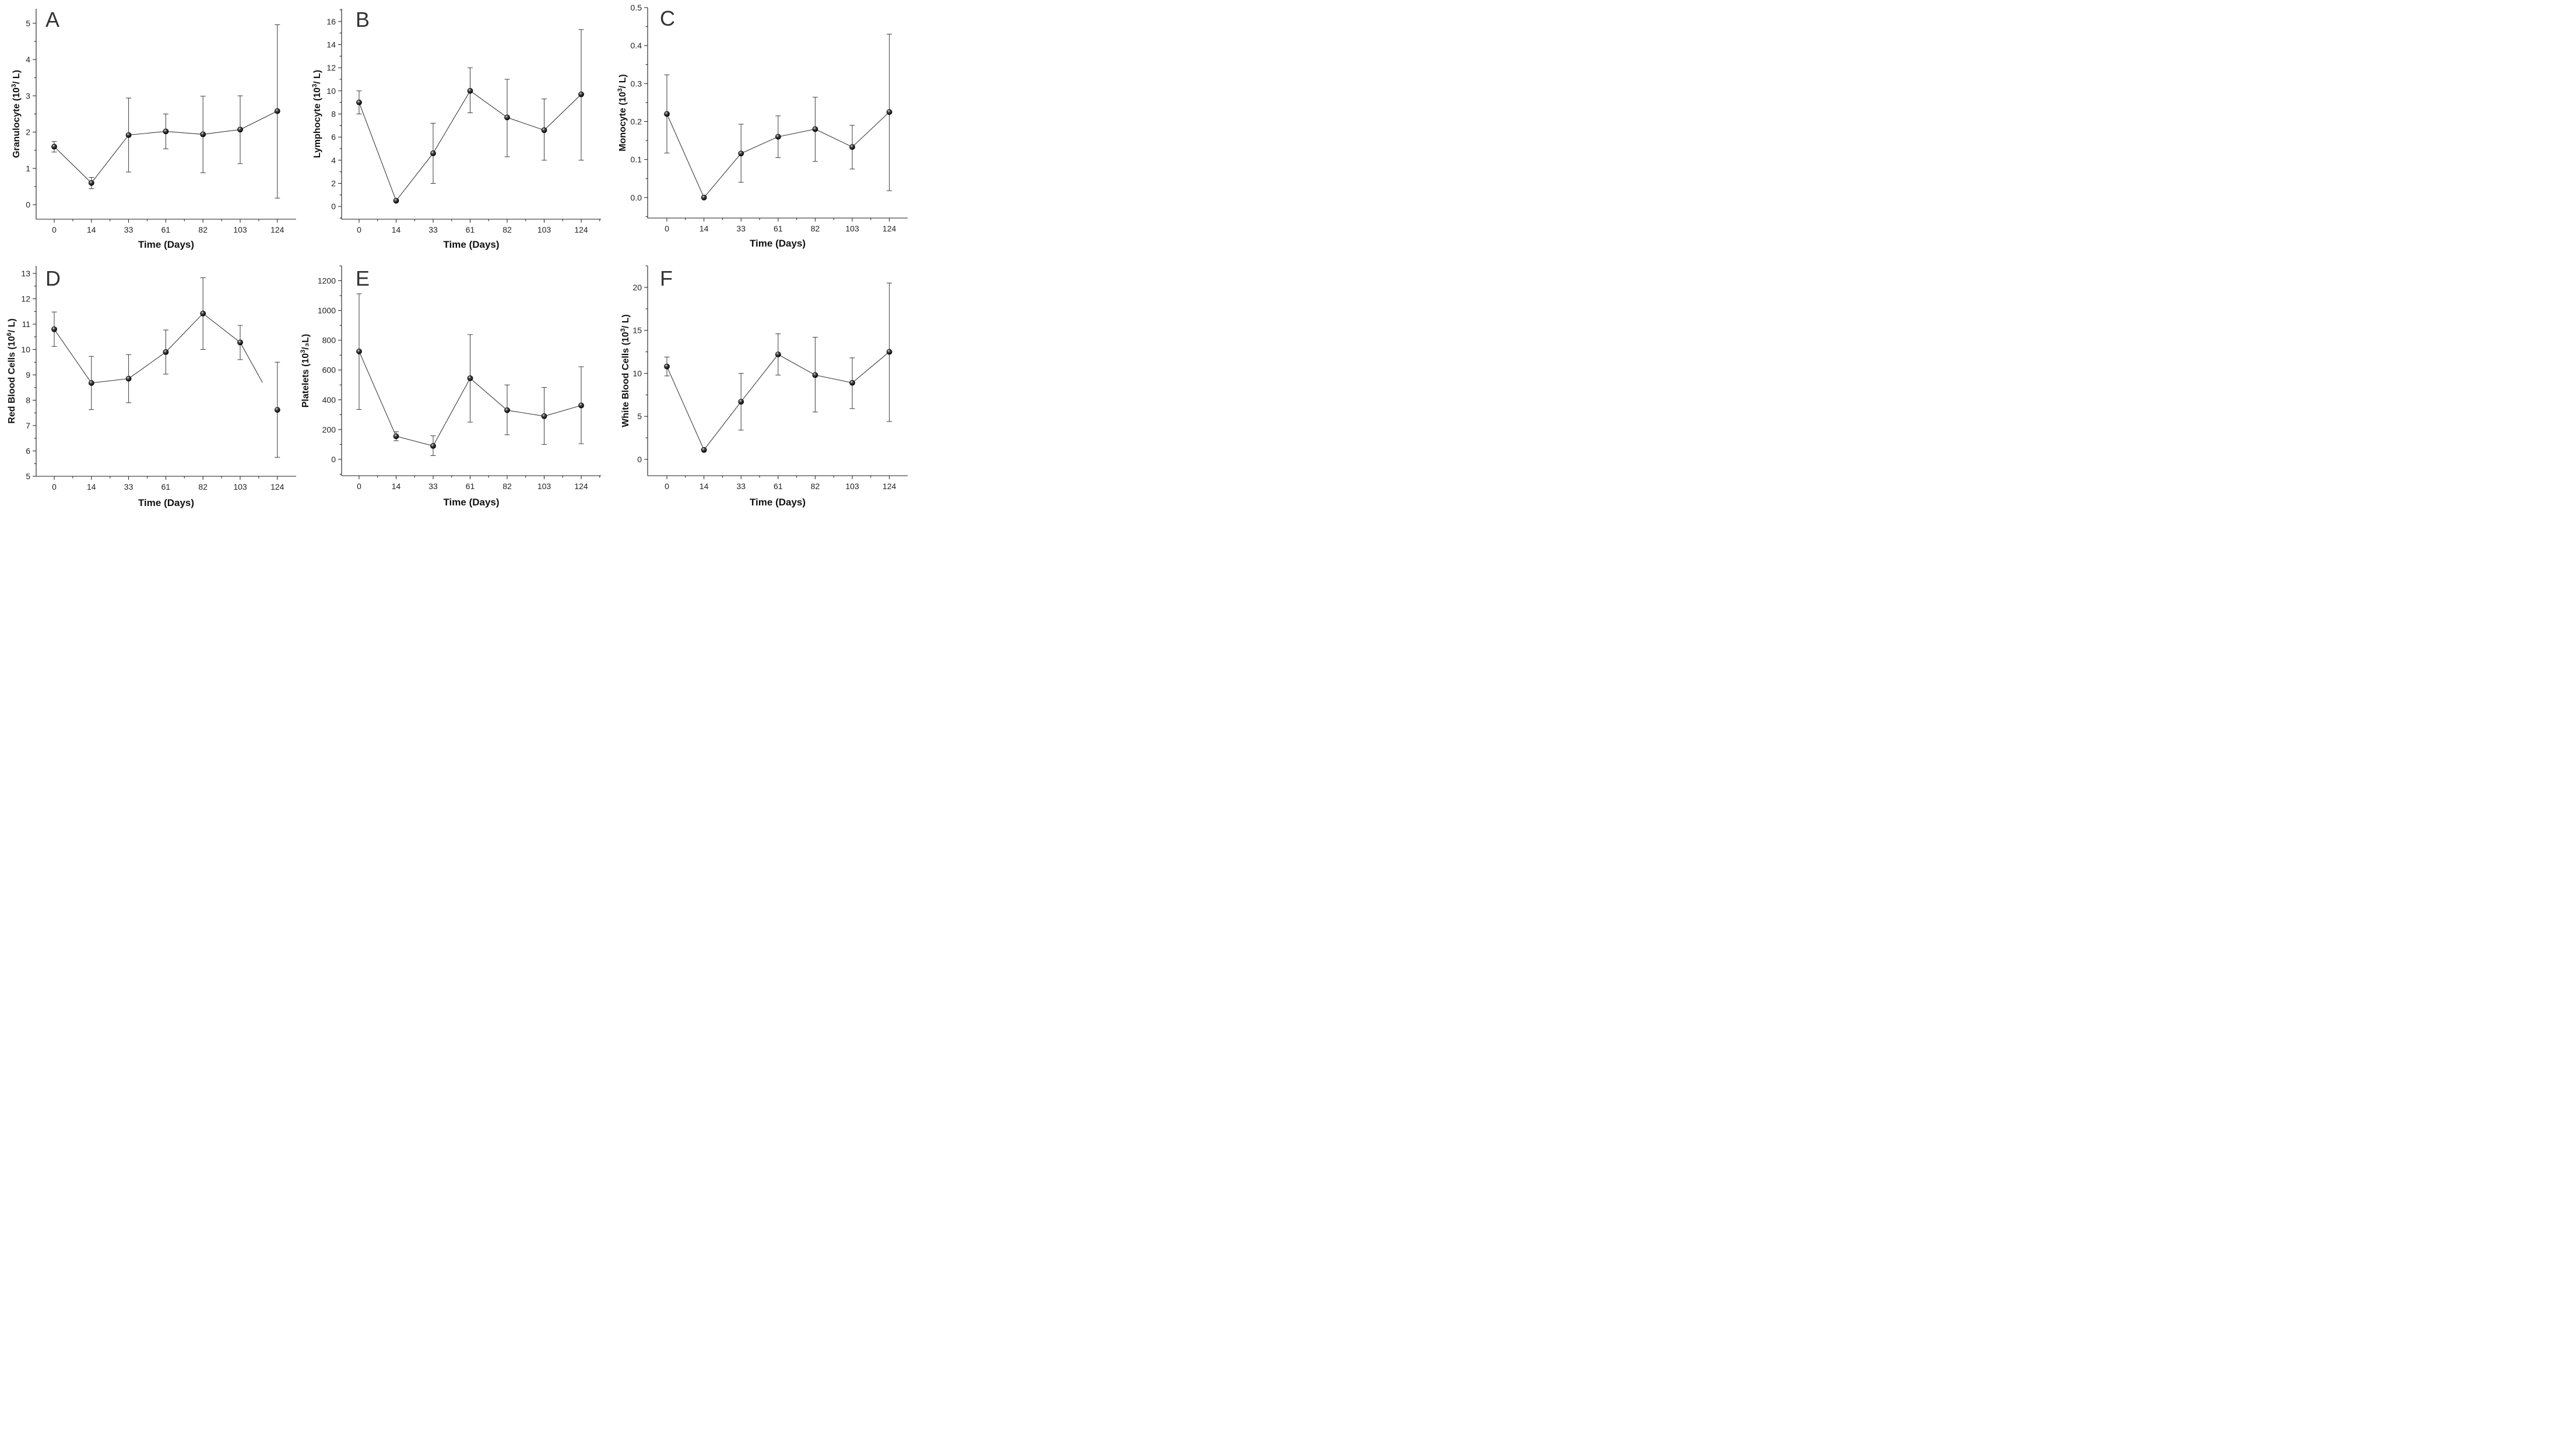  What do you see at coordinates (329, 400) in the screenshot?
I see `y-tick-label: 400` at bounding box center [329, 400].